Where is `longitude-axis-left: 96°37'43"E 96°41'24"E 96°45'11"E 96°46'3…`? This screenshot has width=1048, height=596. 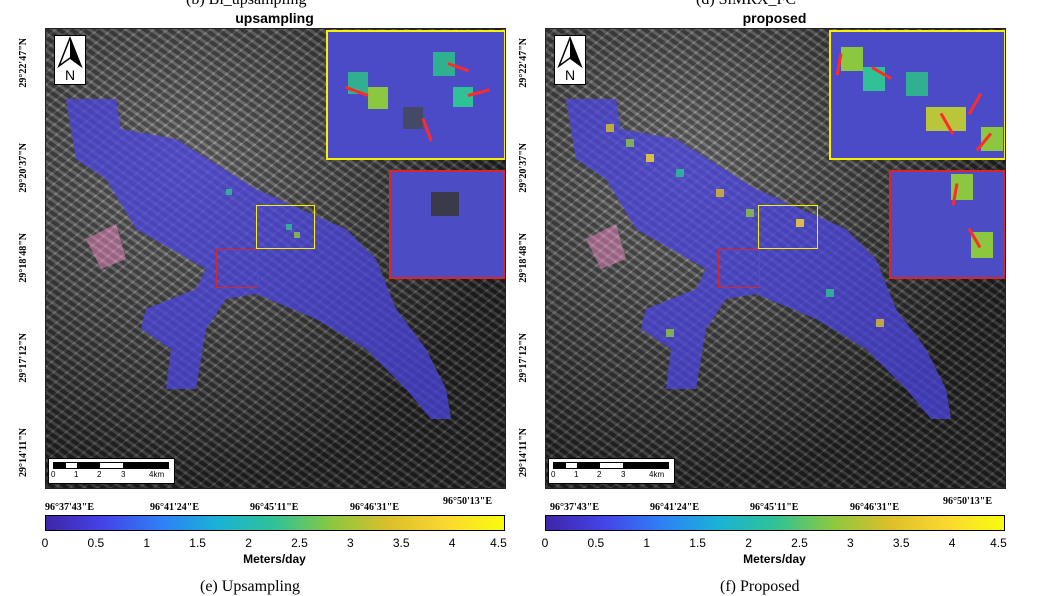
longitude-axis-left: 96°37'43"E 96°41'24"E 96°45'11"E 96°46'3… is located at coordinates (274, 506).